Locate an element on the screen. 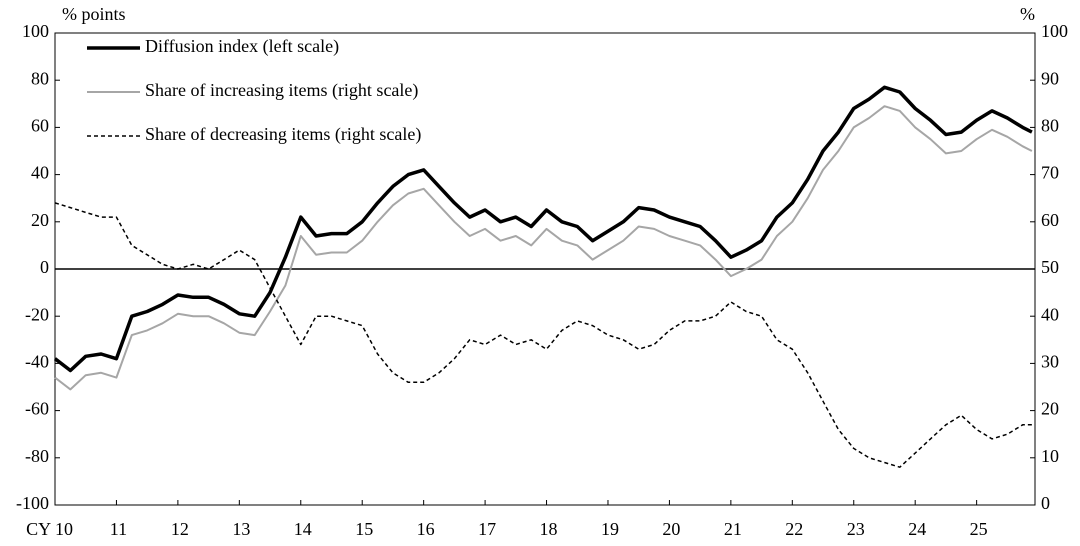 The width and height of the screenshot is (1080, 546). y-axis-label: % points is located at coordinates (94, 14).